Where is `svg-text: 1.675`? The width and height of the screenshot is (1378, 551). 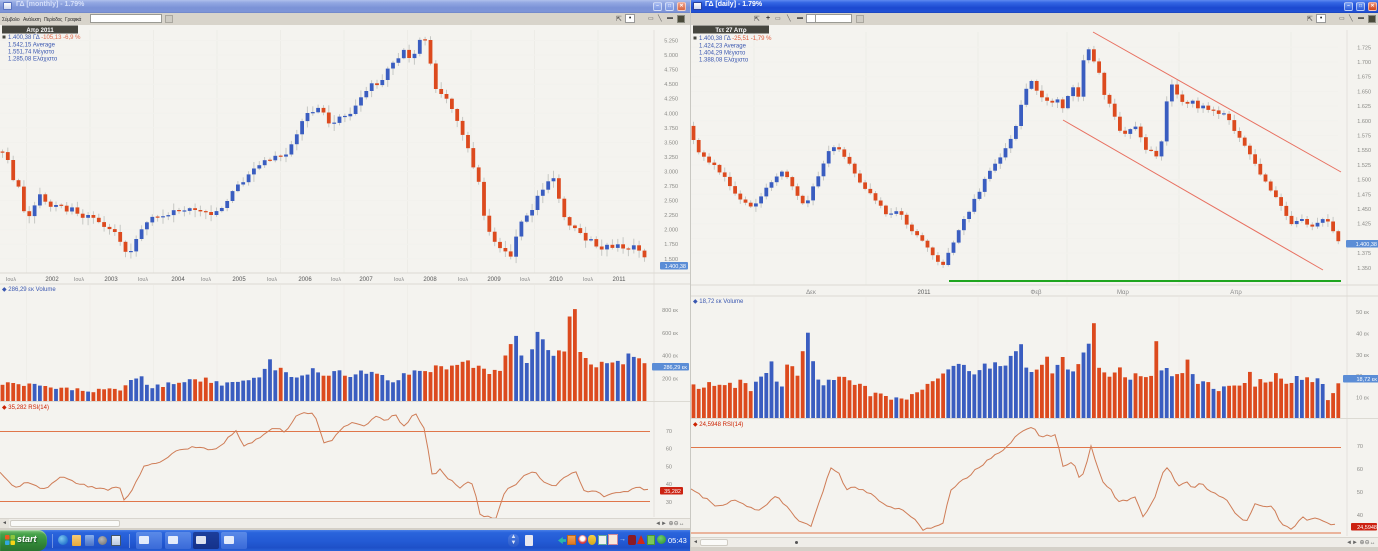 svg-text: 1.675 is located at coordinates (1364, 78).